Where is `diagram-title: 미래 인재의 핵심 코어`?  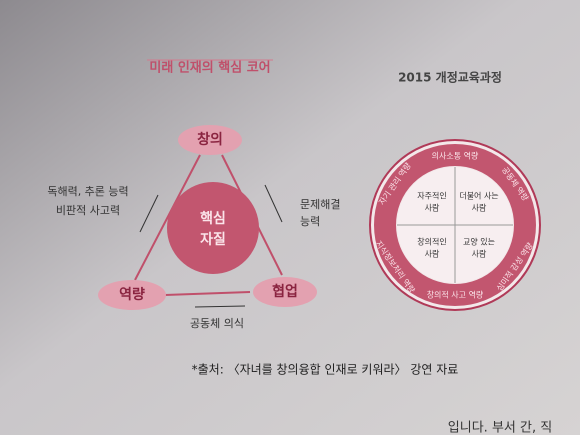 diagram-title: 미래 인재의 핵심 코어 is located at coordinates (209, 68).